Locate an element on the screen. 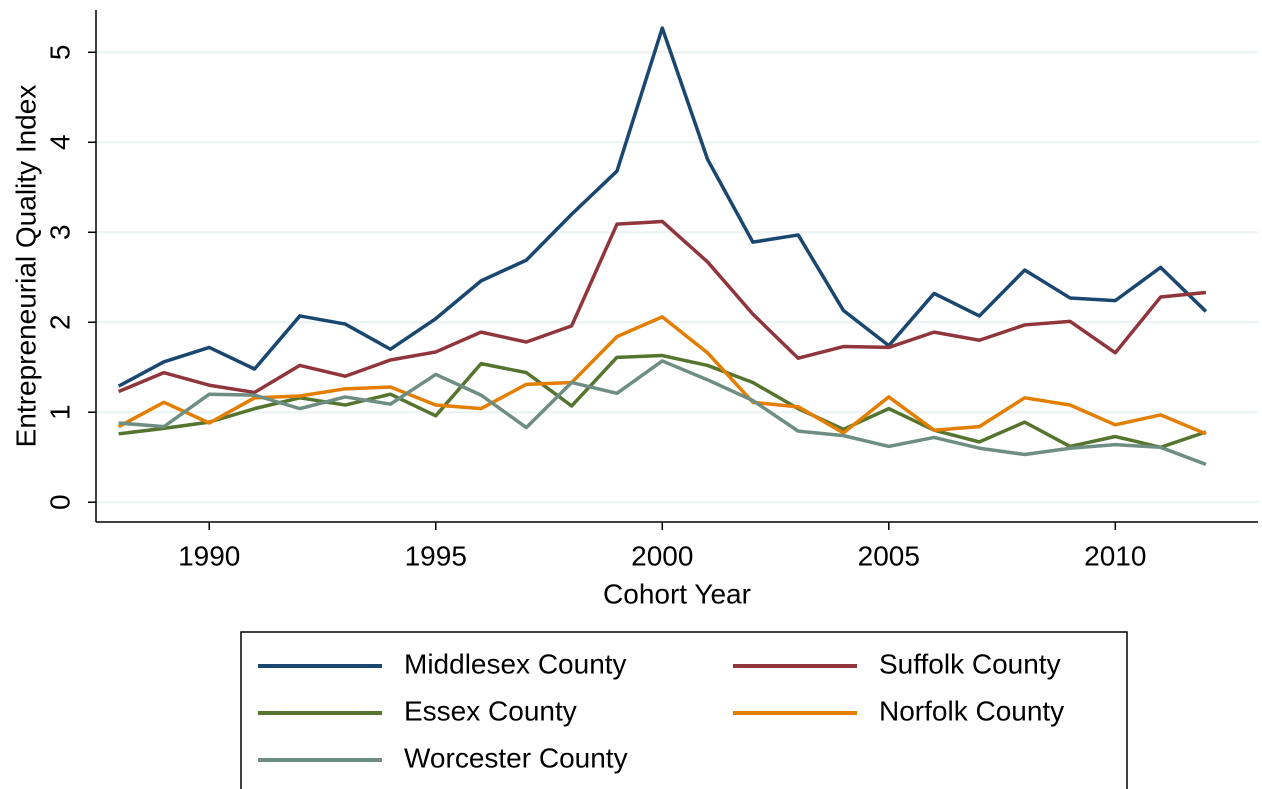 Image resolution: width=1262 pixels, height=789 pixels. y-tick-label: 4 is located at coordinates (59, 142).